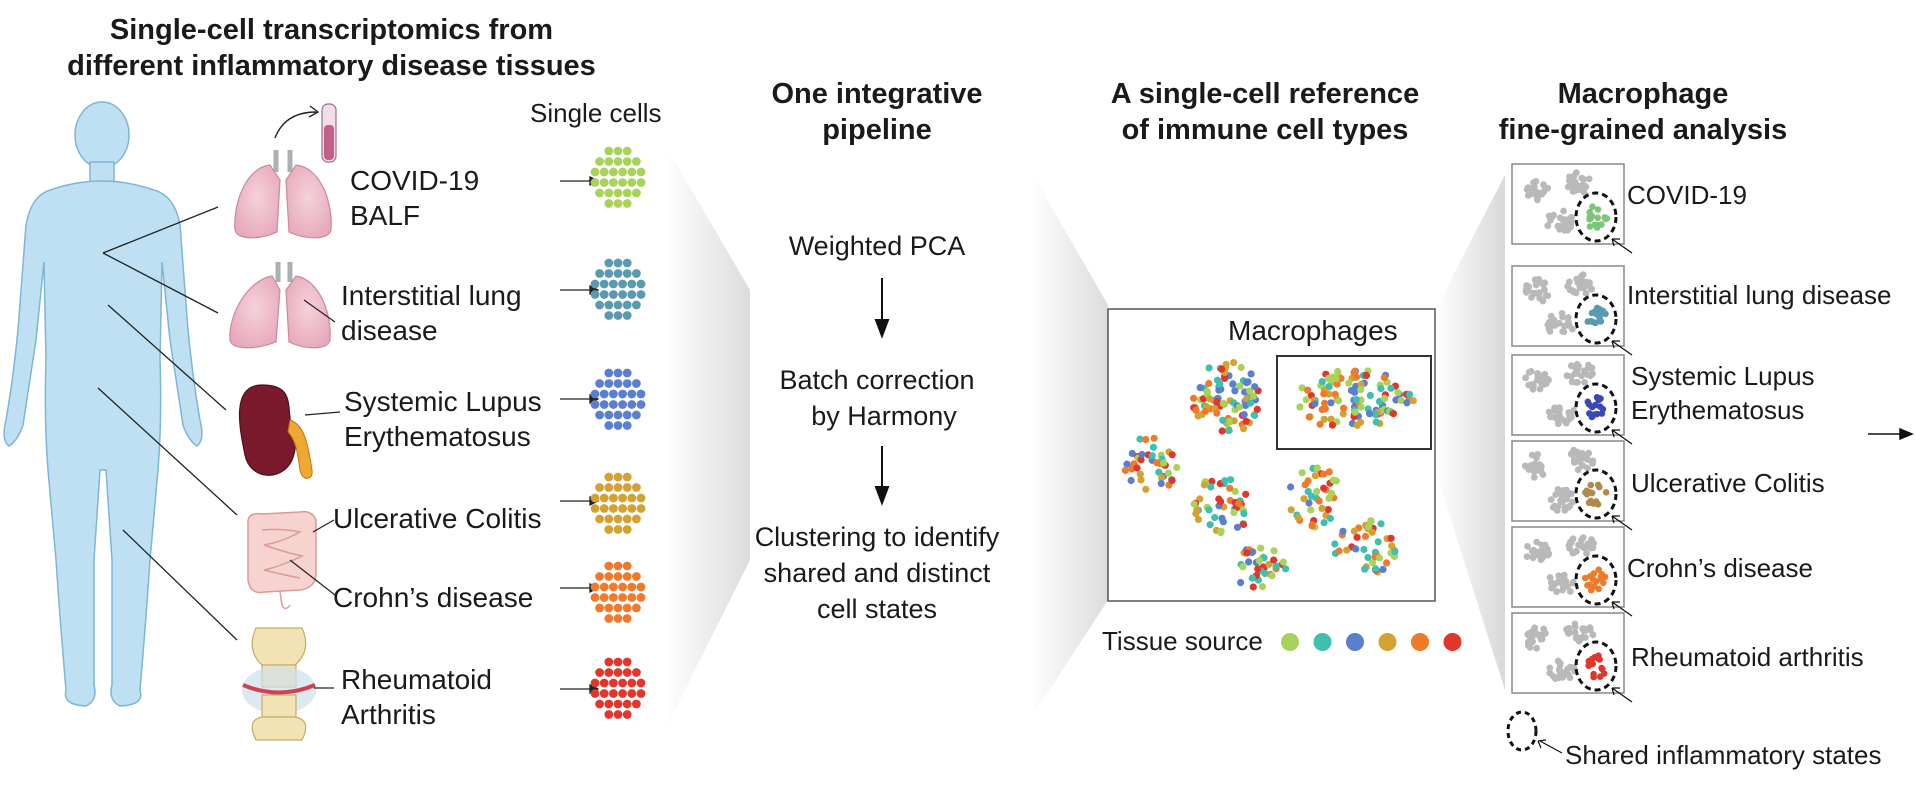  I want to click on pipeline-arrows, so click(882, 392).